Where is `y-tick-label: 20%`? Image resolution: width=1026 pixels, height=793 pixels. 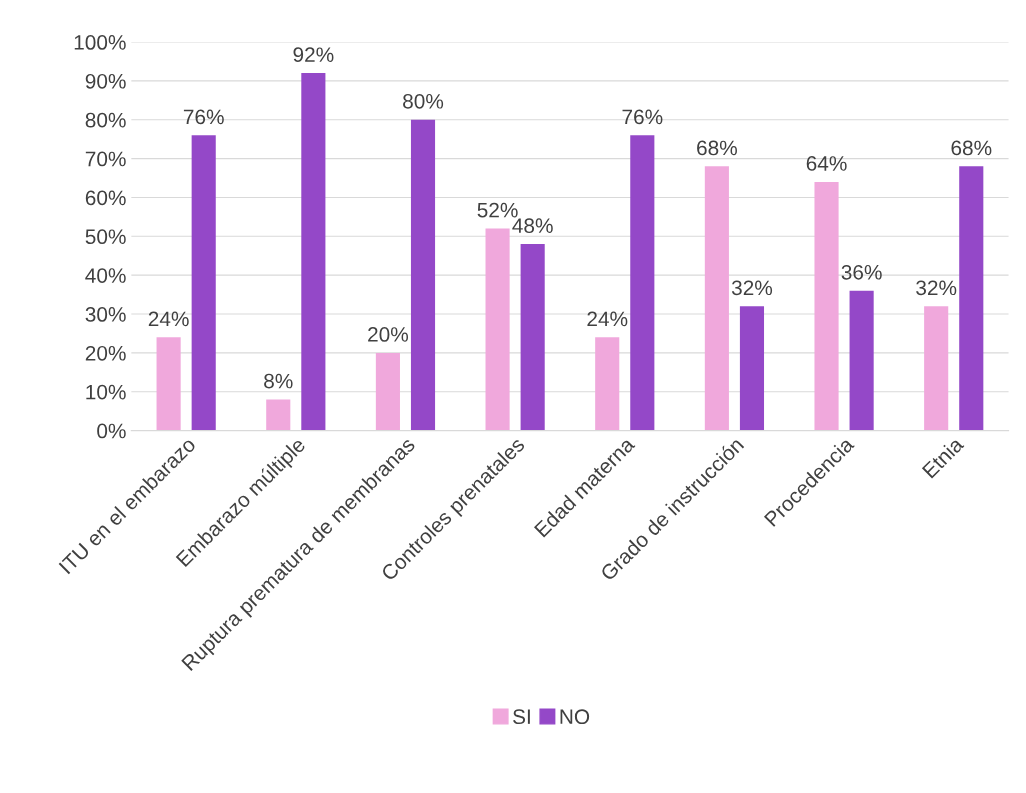
y-tick-label: 20% is located at coordinates (105, 353).